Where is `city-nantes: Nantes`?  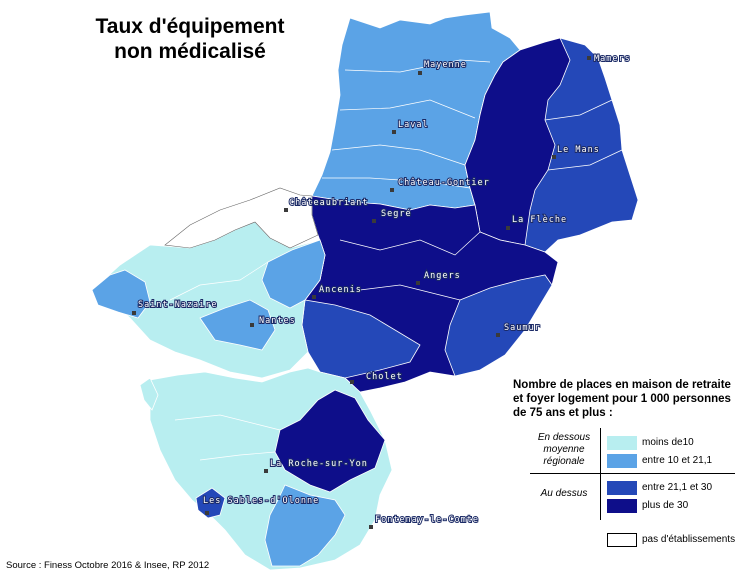
city-nantes: Nantes is located at coordinates (273, 321).